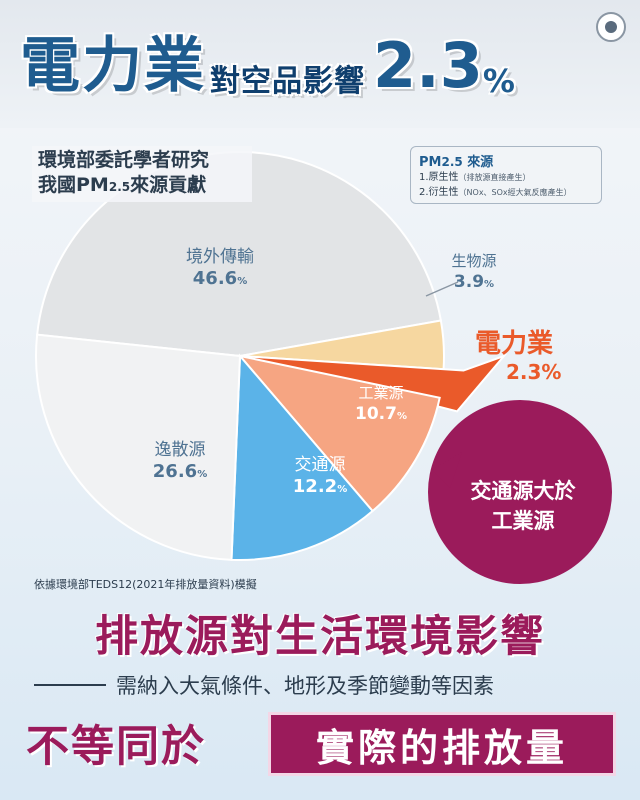  What do you see at coordinates (320, 637) in the screenshot?
I see `bottom-headline: 排放源對生活環境影響` at bounding box center [320, 637].